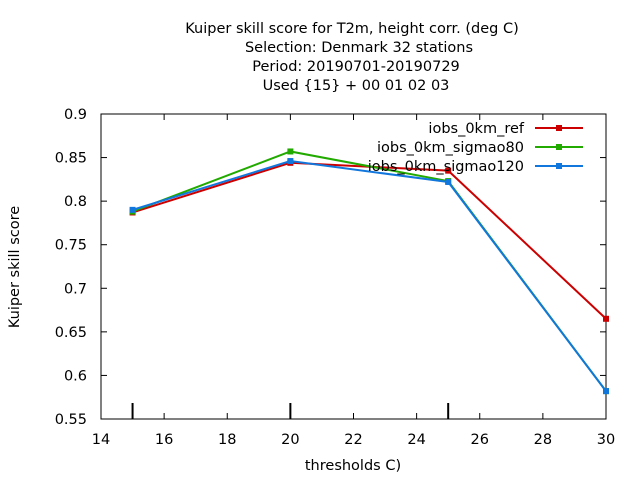 The width and height of the screenshot is (640, 480). I want to click on legend-label: iobs_0km_sigmao80, so click(450, 148).